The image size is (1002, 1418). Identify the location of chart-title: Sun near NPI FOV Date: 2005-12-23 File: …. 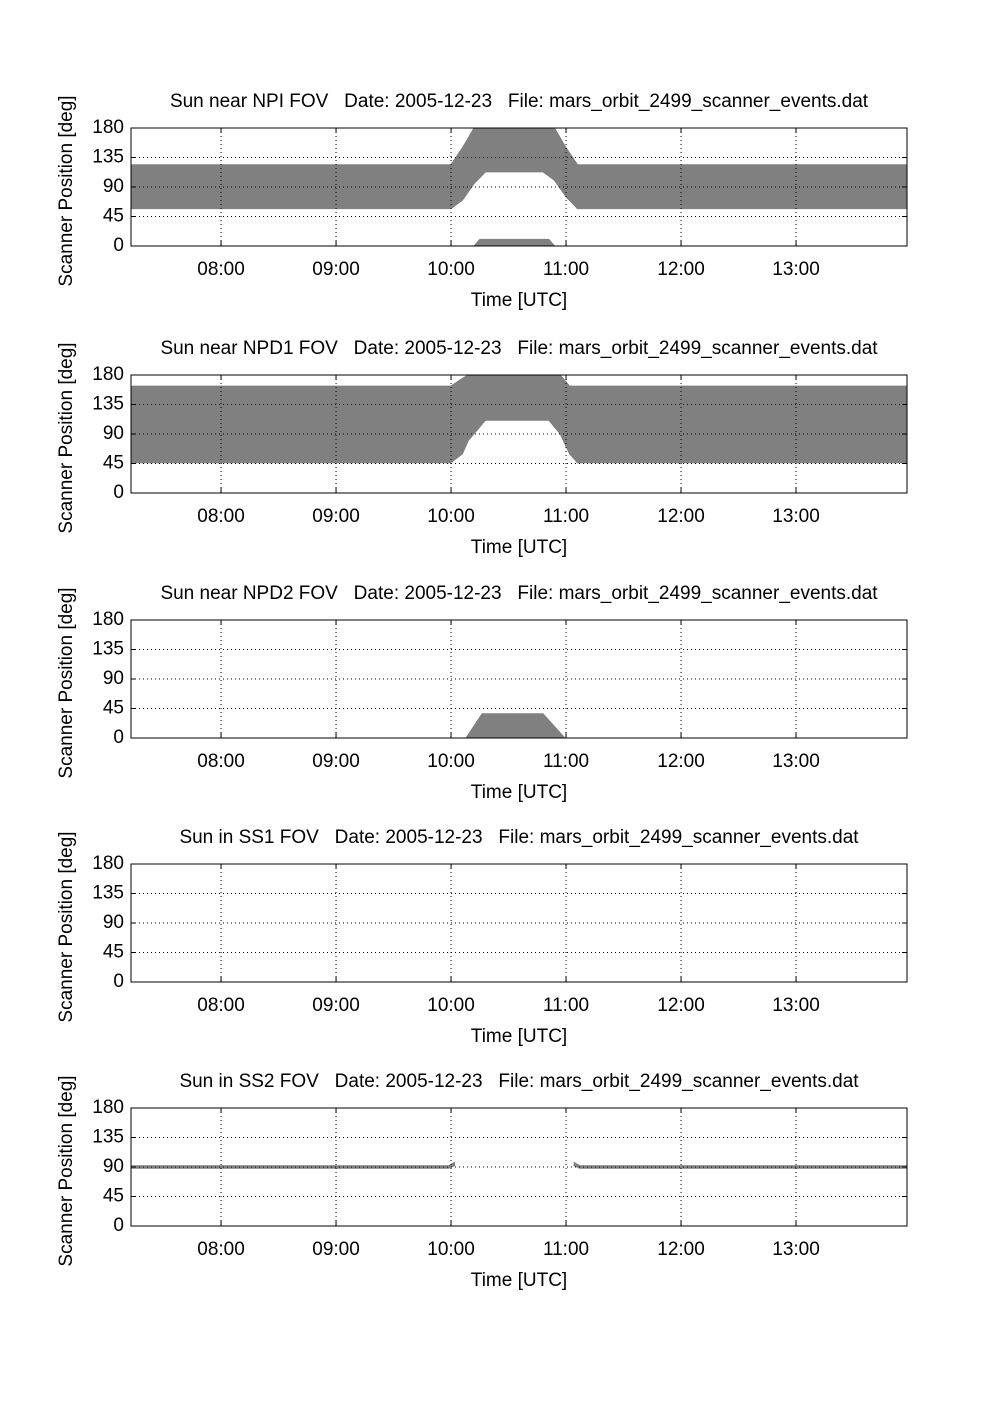
(519, 101).